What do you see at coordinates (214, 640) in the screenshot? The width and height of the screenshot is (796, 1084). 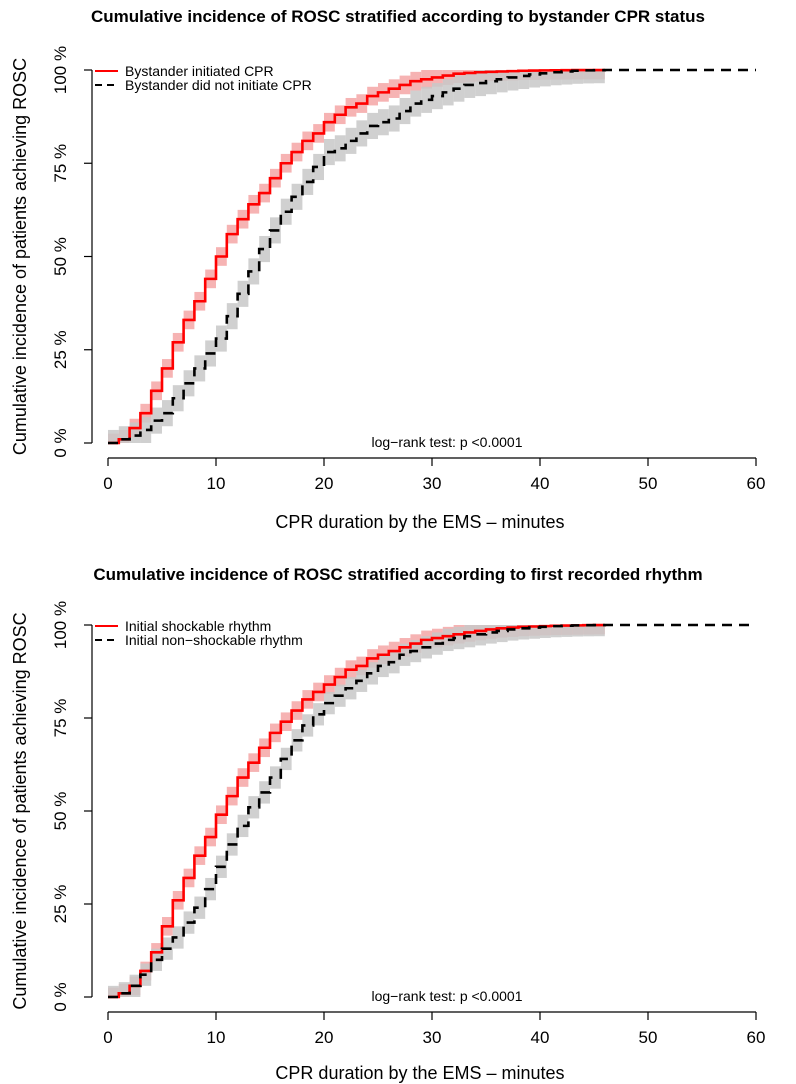 I see `legend-label-1: Initial non−shockable rhythm` at bounding box center [214, 640].